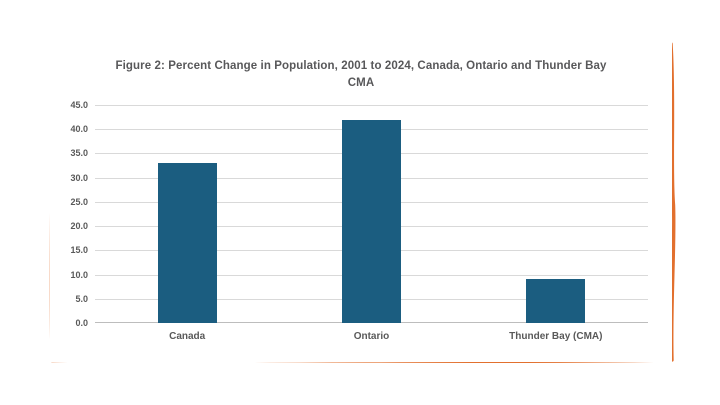  I want to click on x-tick-label: Thunder Bay (CMA), so click(556, 336).